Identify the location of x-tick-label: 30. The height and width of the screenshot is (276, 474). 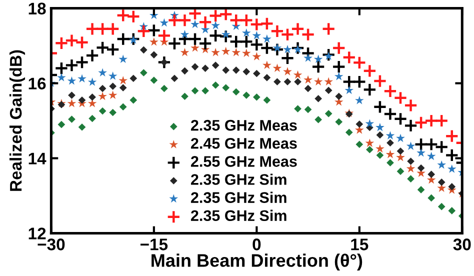
(462, 244).